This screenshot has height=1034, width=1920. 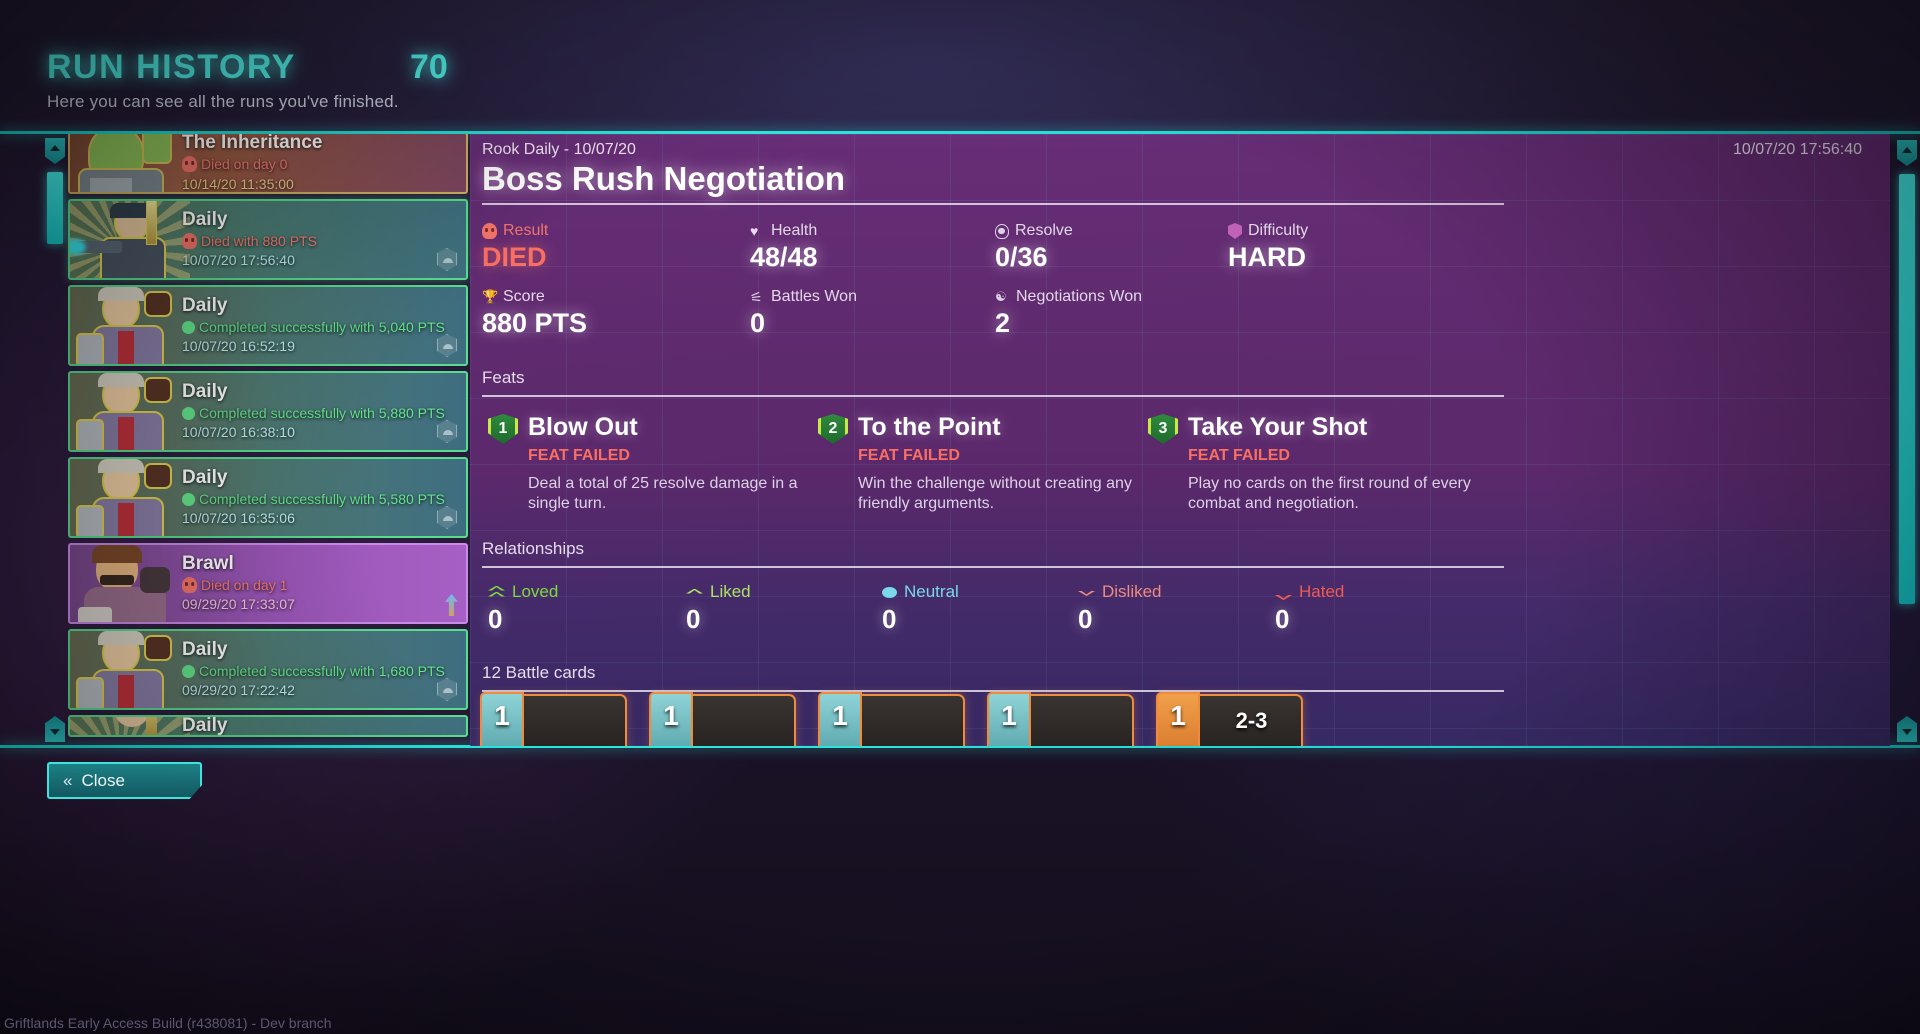 What do you see at coordinates (664, 178) in the screenshot?
I see `detail-title: Boss Rush Negotiation` at bounding box center [664, 178].